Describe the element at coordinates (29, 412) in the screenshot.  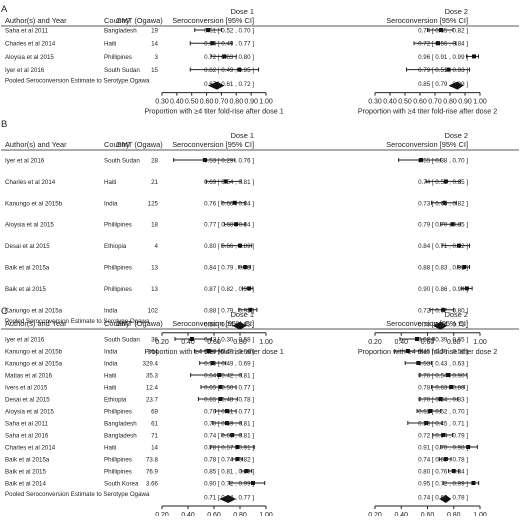
I see `panel-c-study-6-author: Aloysia et al 2015` at that location.